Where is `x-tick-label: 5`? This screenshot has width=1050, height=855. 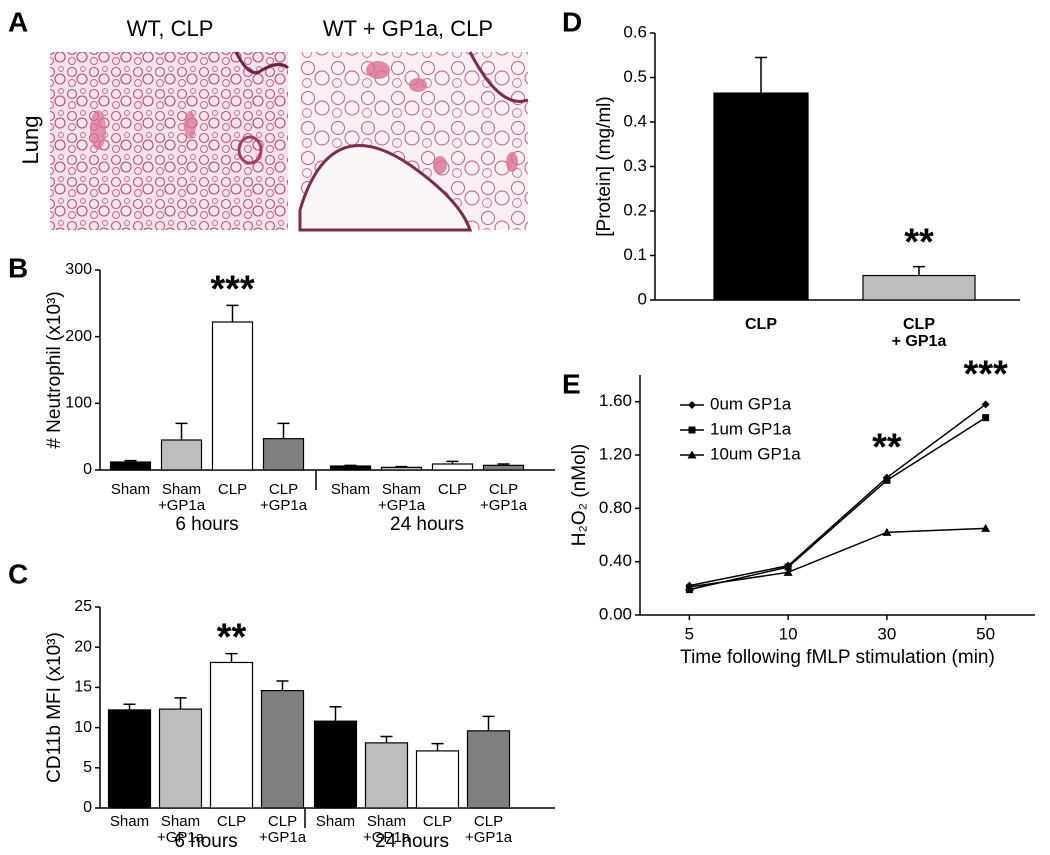 x-tick-label: 5 is located at coordinates (689, 633).